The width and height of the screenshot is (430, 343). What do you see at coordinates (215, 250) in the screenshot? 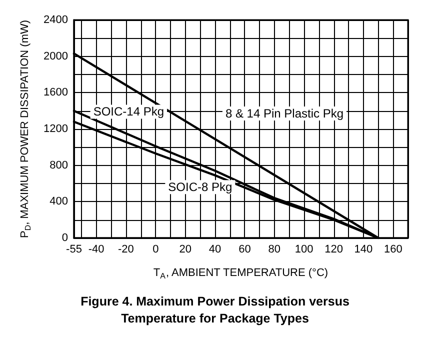
I see `x-tick-label: 40` at bounding box center [215, 250].